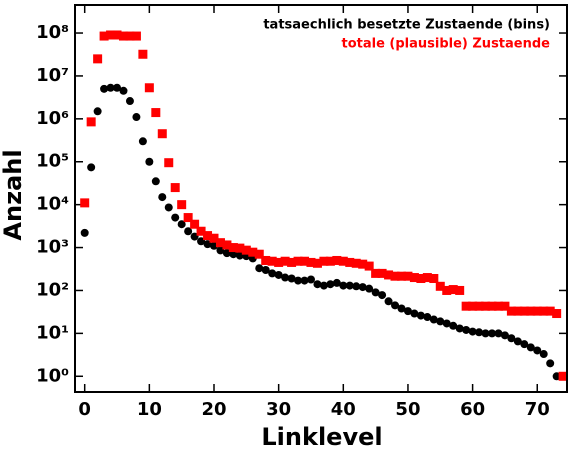 This screenshot has width=569, height=449. Describe the element at coordinates (52, 118) in the screenshot. I see `y-tick-label: 10⁶` at that location.